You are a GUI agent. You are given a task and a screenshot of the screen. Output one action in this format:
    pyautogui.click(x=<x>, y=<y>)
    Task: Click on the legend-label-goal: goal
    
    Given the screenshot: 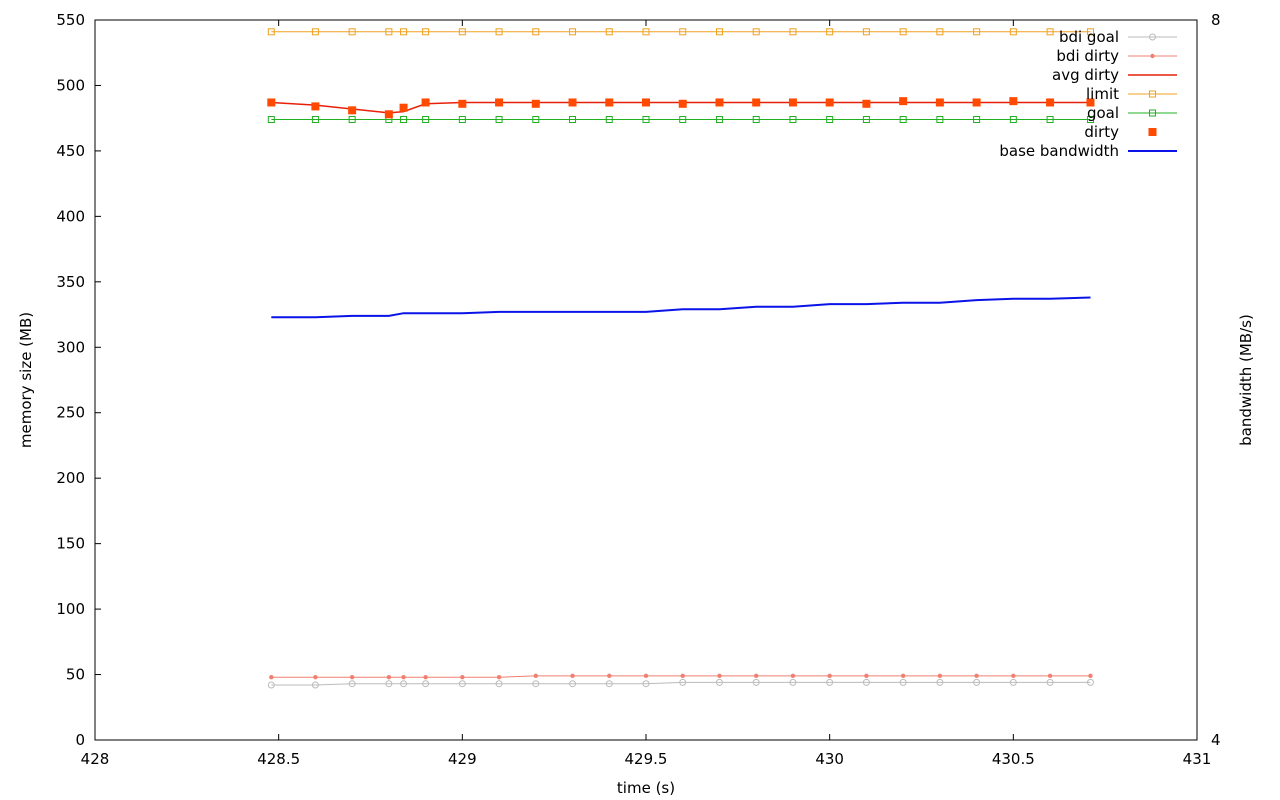 What is the action you would take?
    pyautogui.click(x=1103, y=113)
    